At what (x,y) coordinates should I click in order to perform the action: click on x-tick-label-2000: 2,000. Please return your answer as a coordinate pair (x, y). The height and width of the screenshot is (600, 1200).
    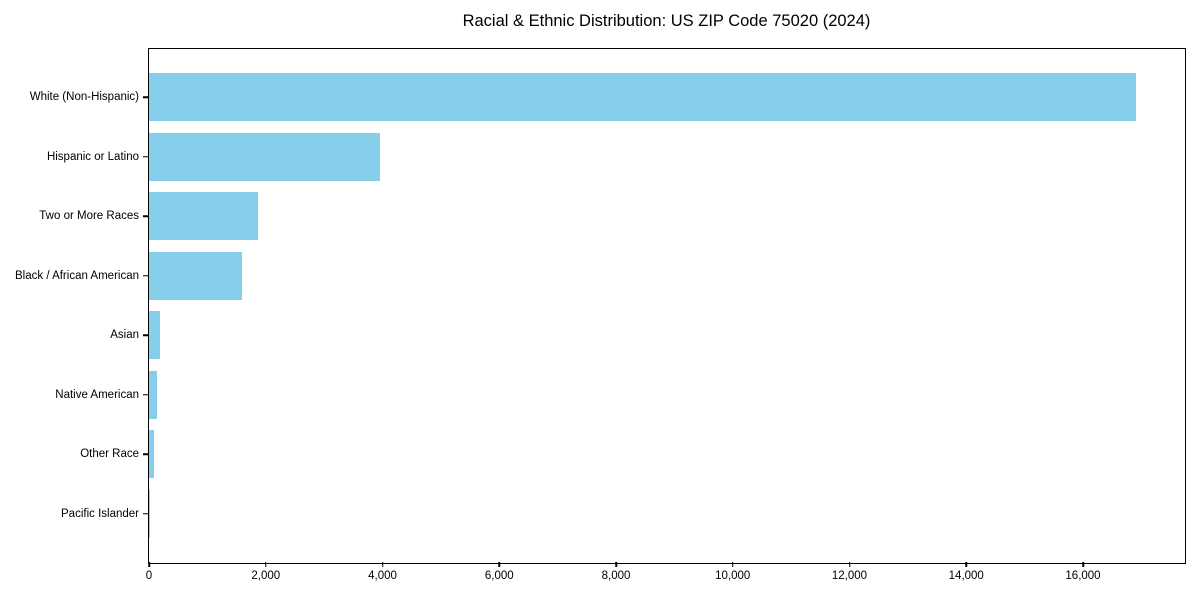
    Looking at the image, I should click on (266, 576).